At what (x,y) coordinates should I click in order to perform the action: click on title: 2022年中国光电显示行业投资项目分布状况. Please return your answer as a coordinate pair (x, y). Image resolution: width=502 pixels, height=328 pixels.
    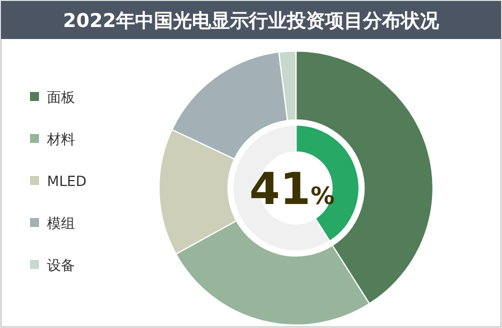
    Looking at the image, I should click on (251, 20).